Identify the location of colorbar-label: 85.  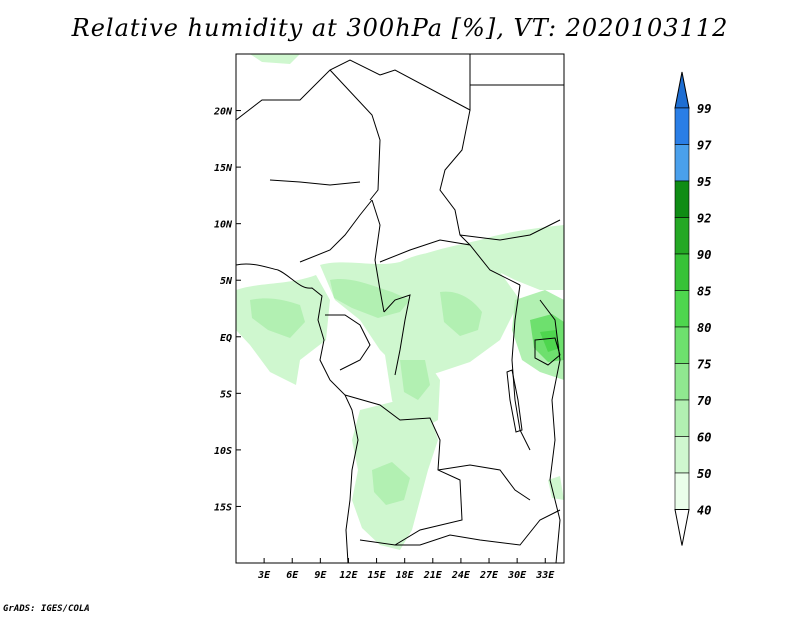
(704, 292).